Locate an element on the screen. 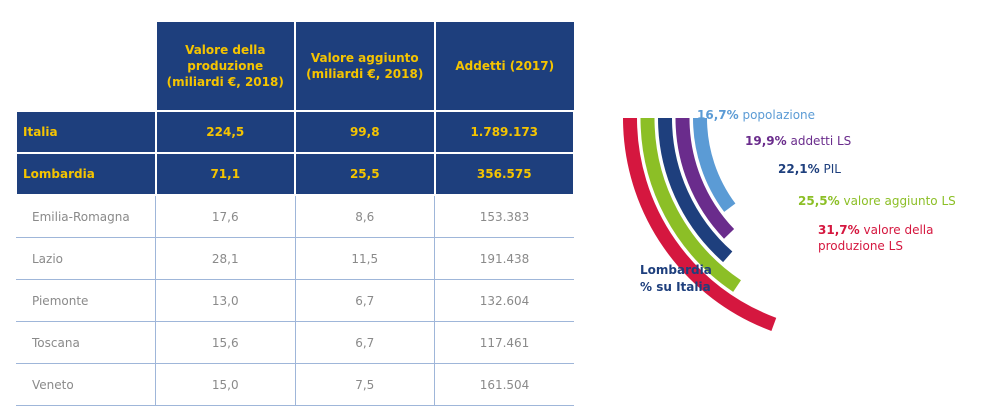  cell: 161.504 is located at coordinates (504, 384).